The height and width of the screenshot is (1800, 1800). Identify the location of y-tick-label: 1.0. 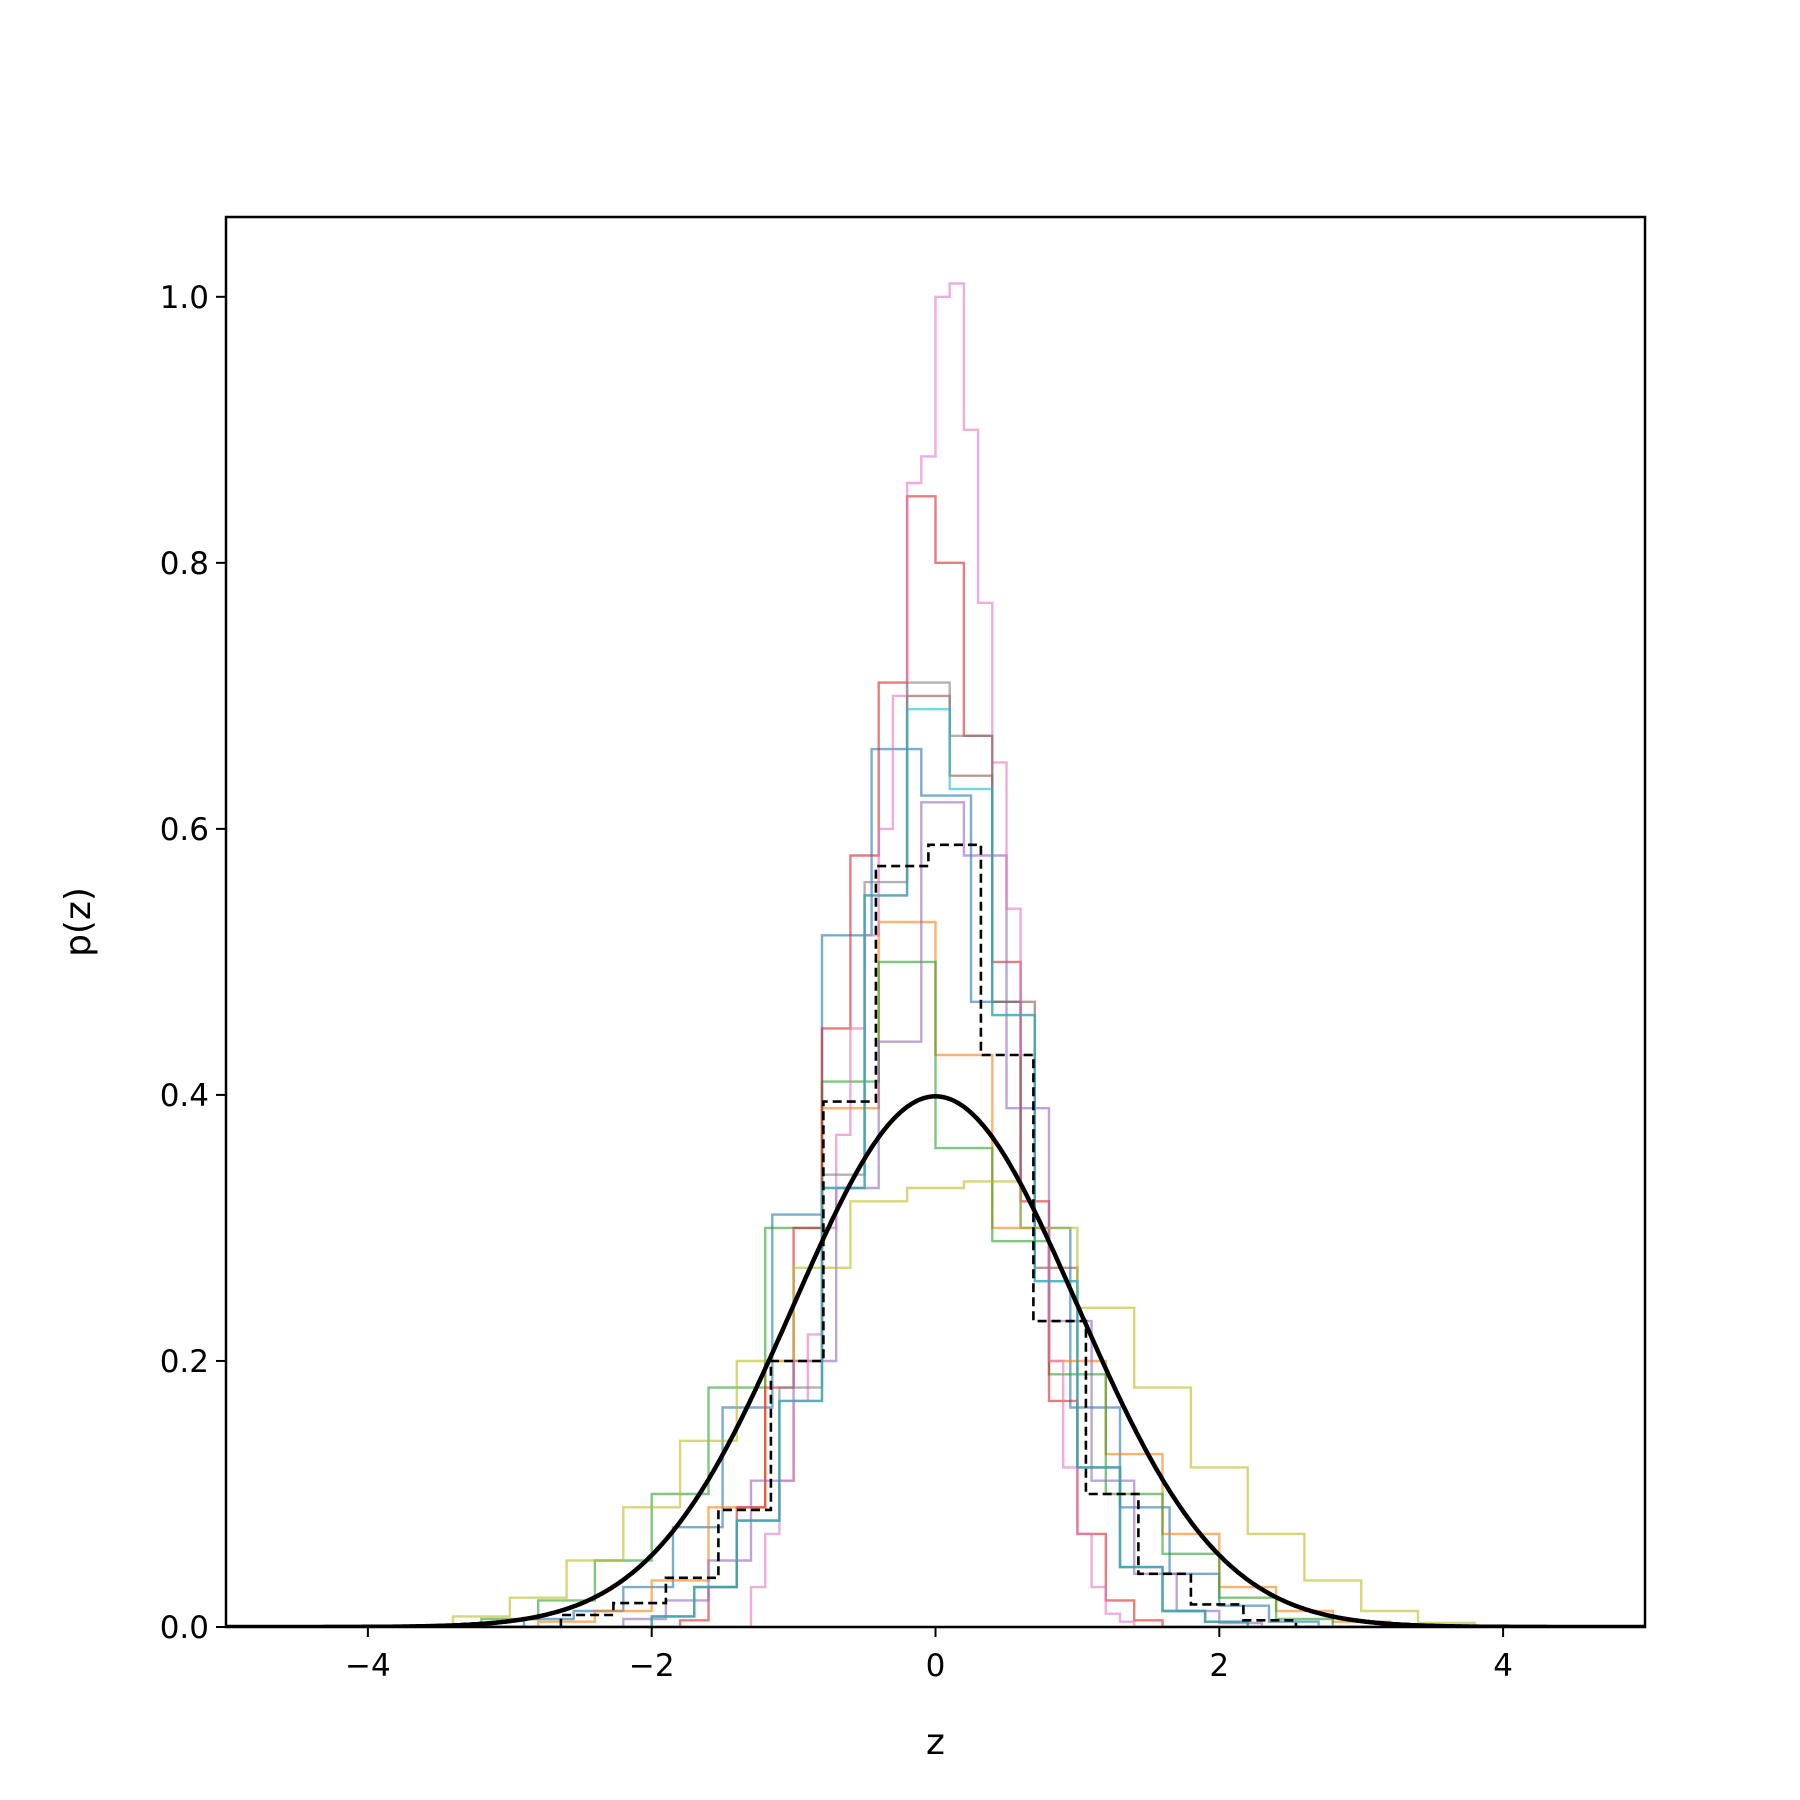
(184, 298).